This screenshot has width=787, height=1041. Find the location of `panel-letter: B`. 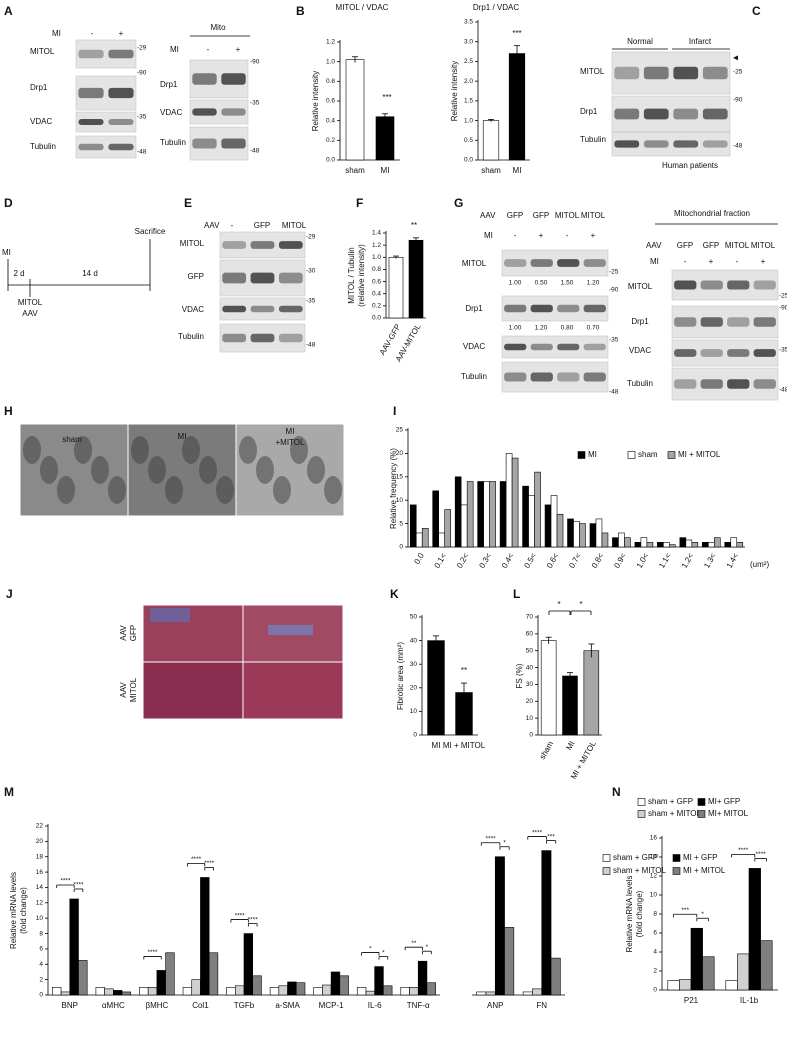

panel-letter: B is located at coordinates (300, 11).